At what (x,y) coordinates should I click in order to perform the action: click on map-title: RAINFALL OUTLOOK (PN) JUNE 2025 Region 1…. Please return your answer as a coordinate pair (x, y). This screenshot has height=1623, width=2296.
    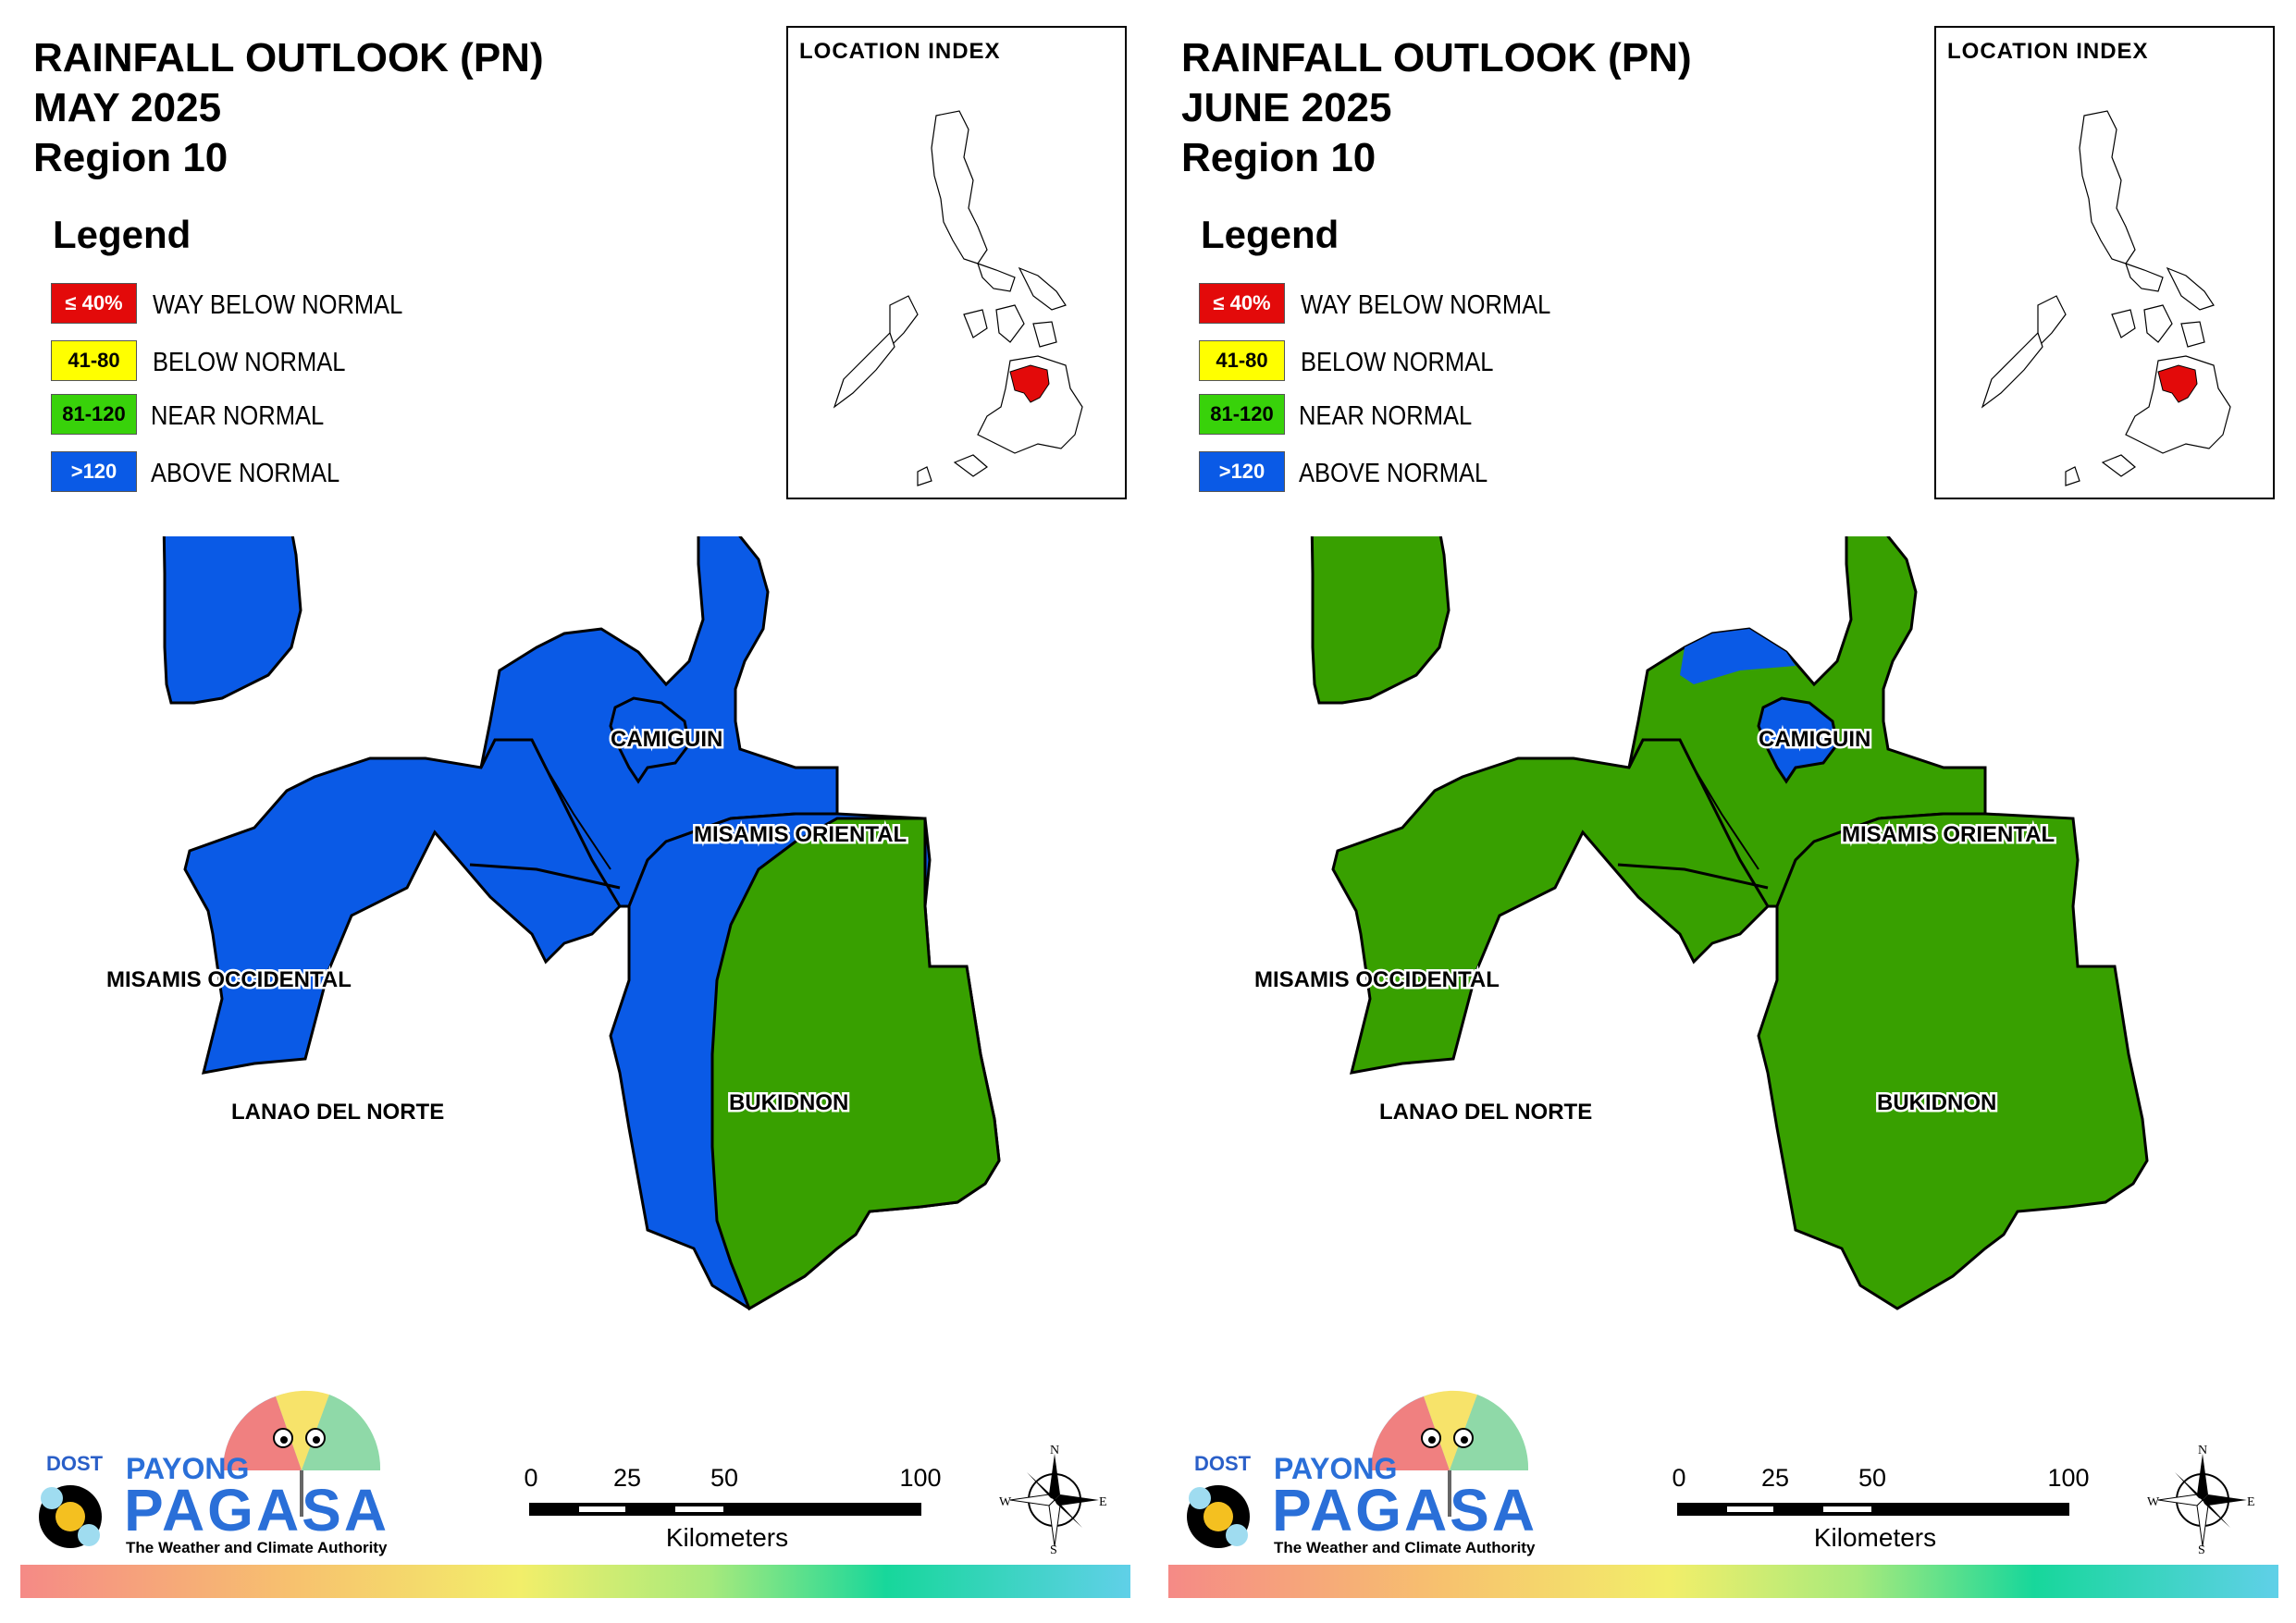
    Looking at the image, I should click on (1436, 108).